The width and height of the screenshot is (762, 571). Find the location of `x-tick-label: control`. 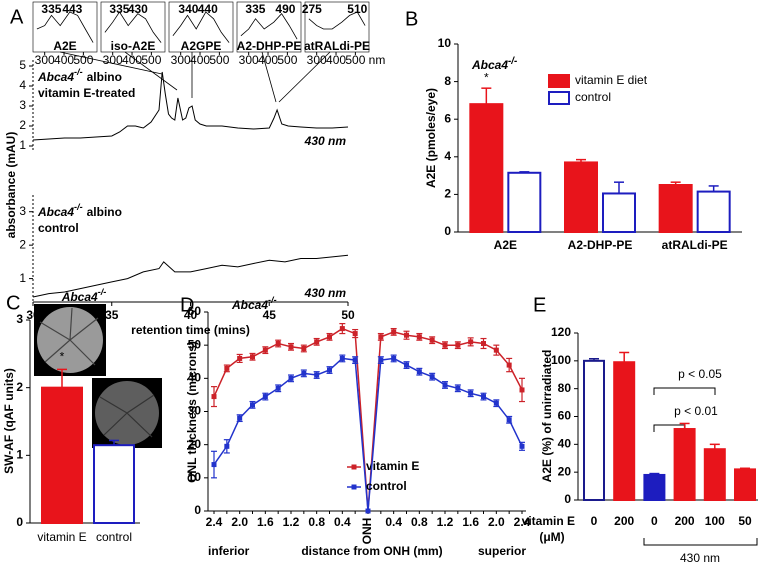

x-tick-label: control is located at coordinates (114, 537).